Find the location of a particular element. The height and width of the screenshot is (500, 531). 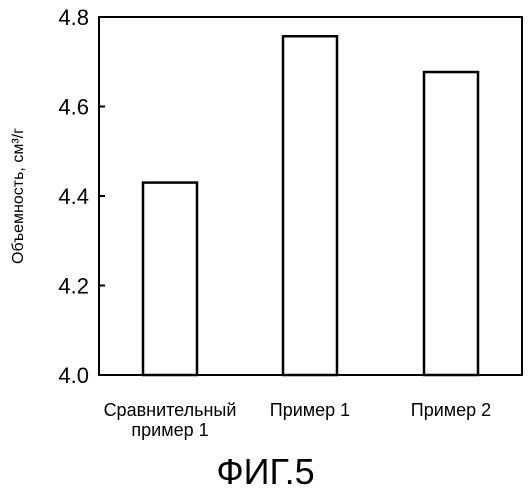

x-tick-label: Сравнительныйпример 1 is located at coordinates (170, 420).